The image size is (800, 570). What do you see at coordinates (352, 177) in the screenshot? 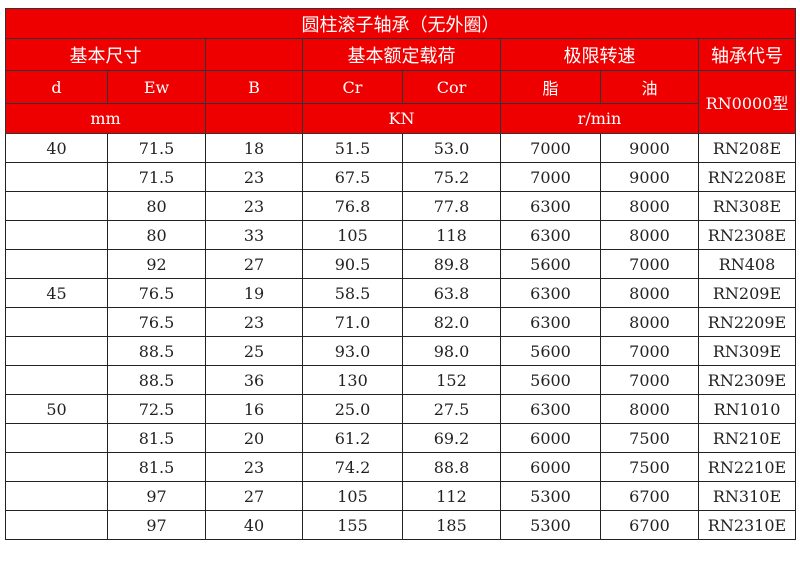
I see `cell-cr: 67.5` at bounding box center [352, 177].